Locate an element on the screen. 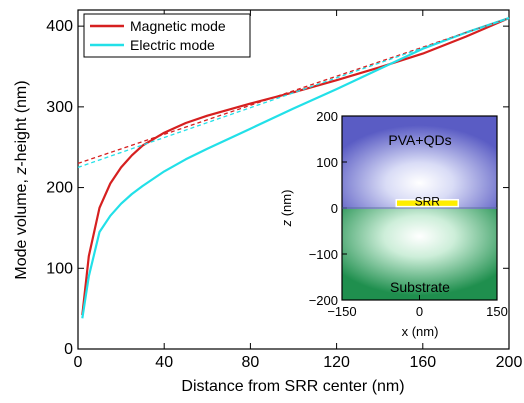 This screenshot has height=403, width=524. y-tick-label: 200 is located at coordinates (59, 188).